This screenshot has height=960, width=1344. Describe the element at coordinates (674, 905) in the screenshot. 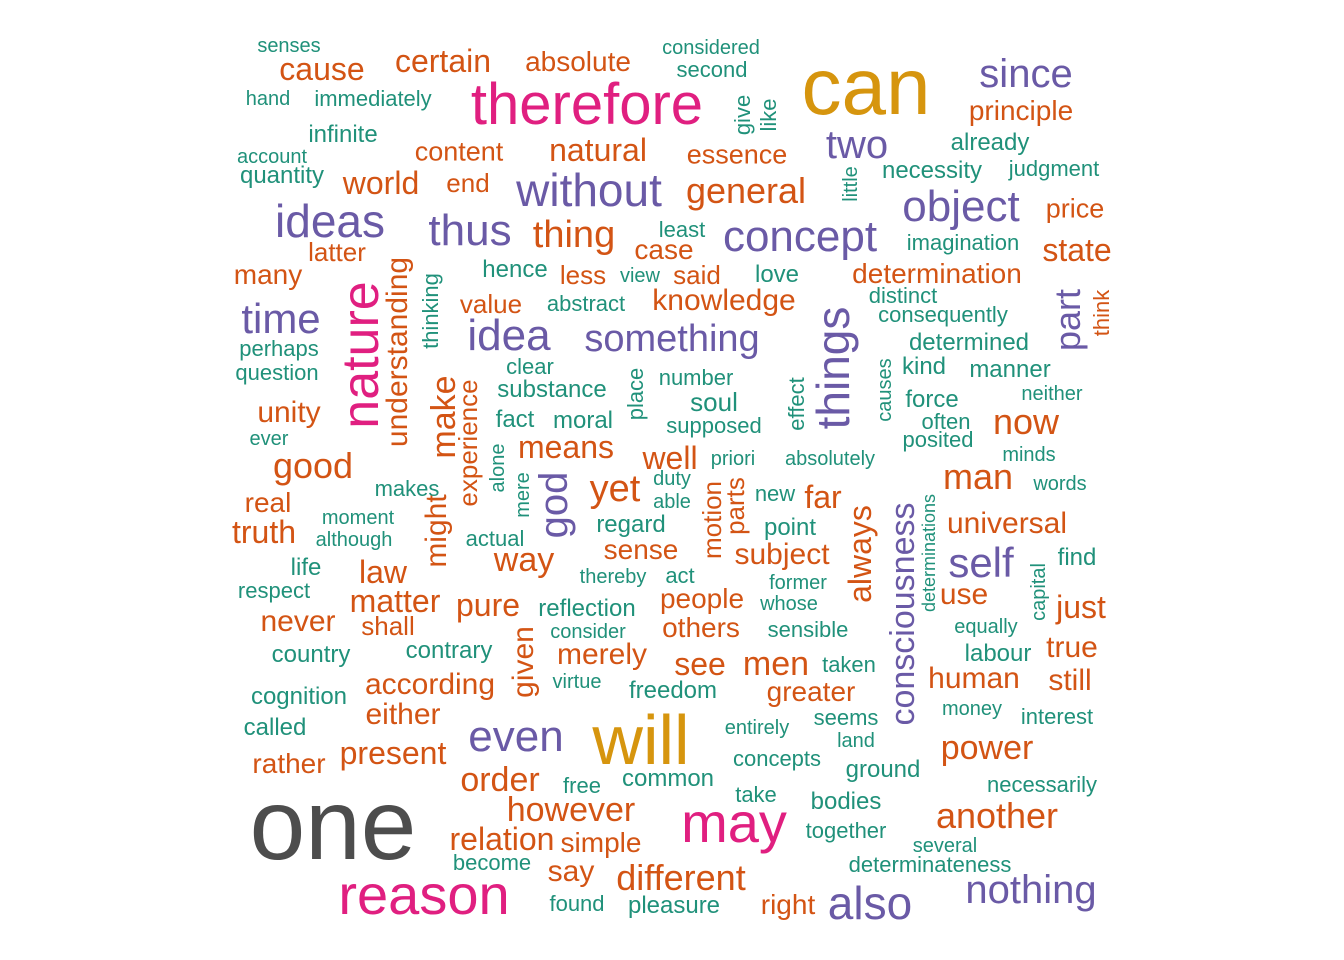

I see `word-pleasure: pleasure` at that location.